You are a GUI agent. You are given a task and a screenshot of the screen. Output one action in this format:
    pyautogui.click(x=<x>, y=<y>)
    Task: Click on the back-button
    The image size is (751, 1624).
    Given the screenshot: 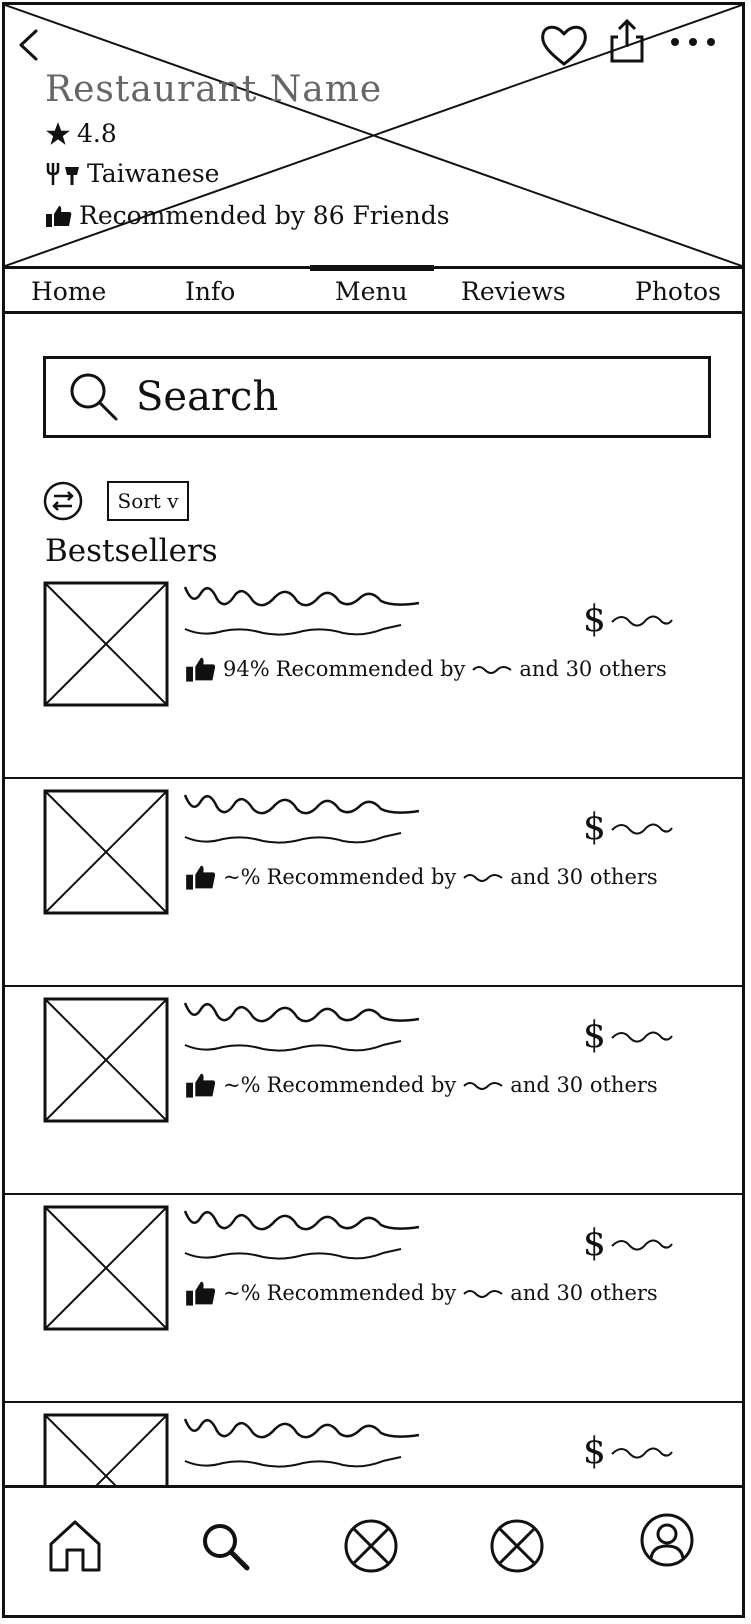 What is the action you would take?
    pyautogui.click(x=28, y=45)
    